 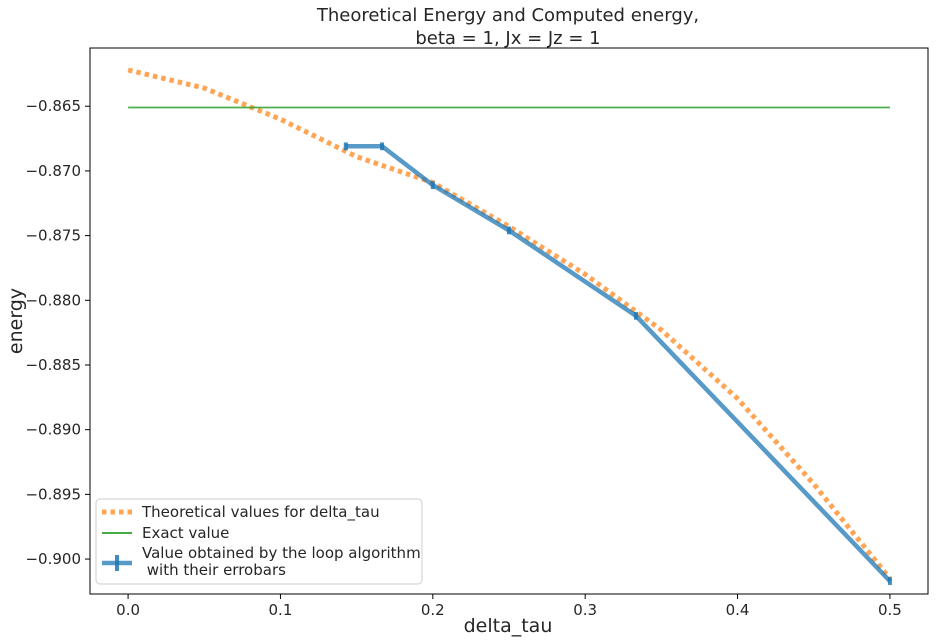 What do you see at coordinates (507, 38) in the screenshot?
I see `chart-subtitle: beta = 1, Jx = Jz = 1` at bounding box center [507, 38].